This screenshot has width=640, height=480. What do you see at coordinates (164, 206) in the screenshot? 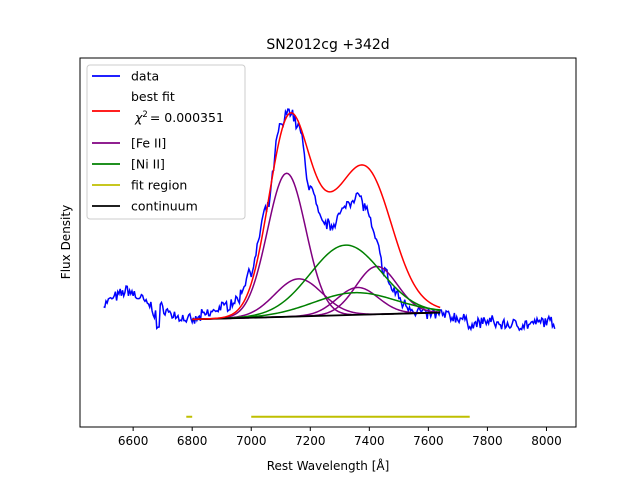
I see `legend-label-continuum: continuum` at bounding box center [164, 206].